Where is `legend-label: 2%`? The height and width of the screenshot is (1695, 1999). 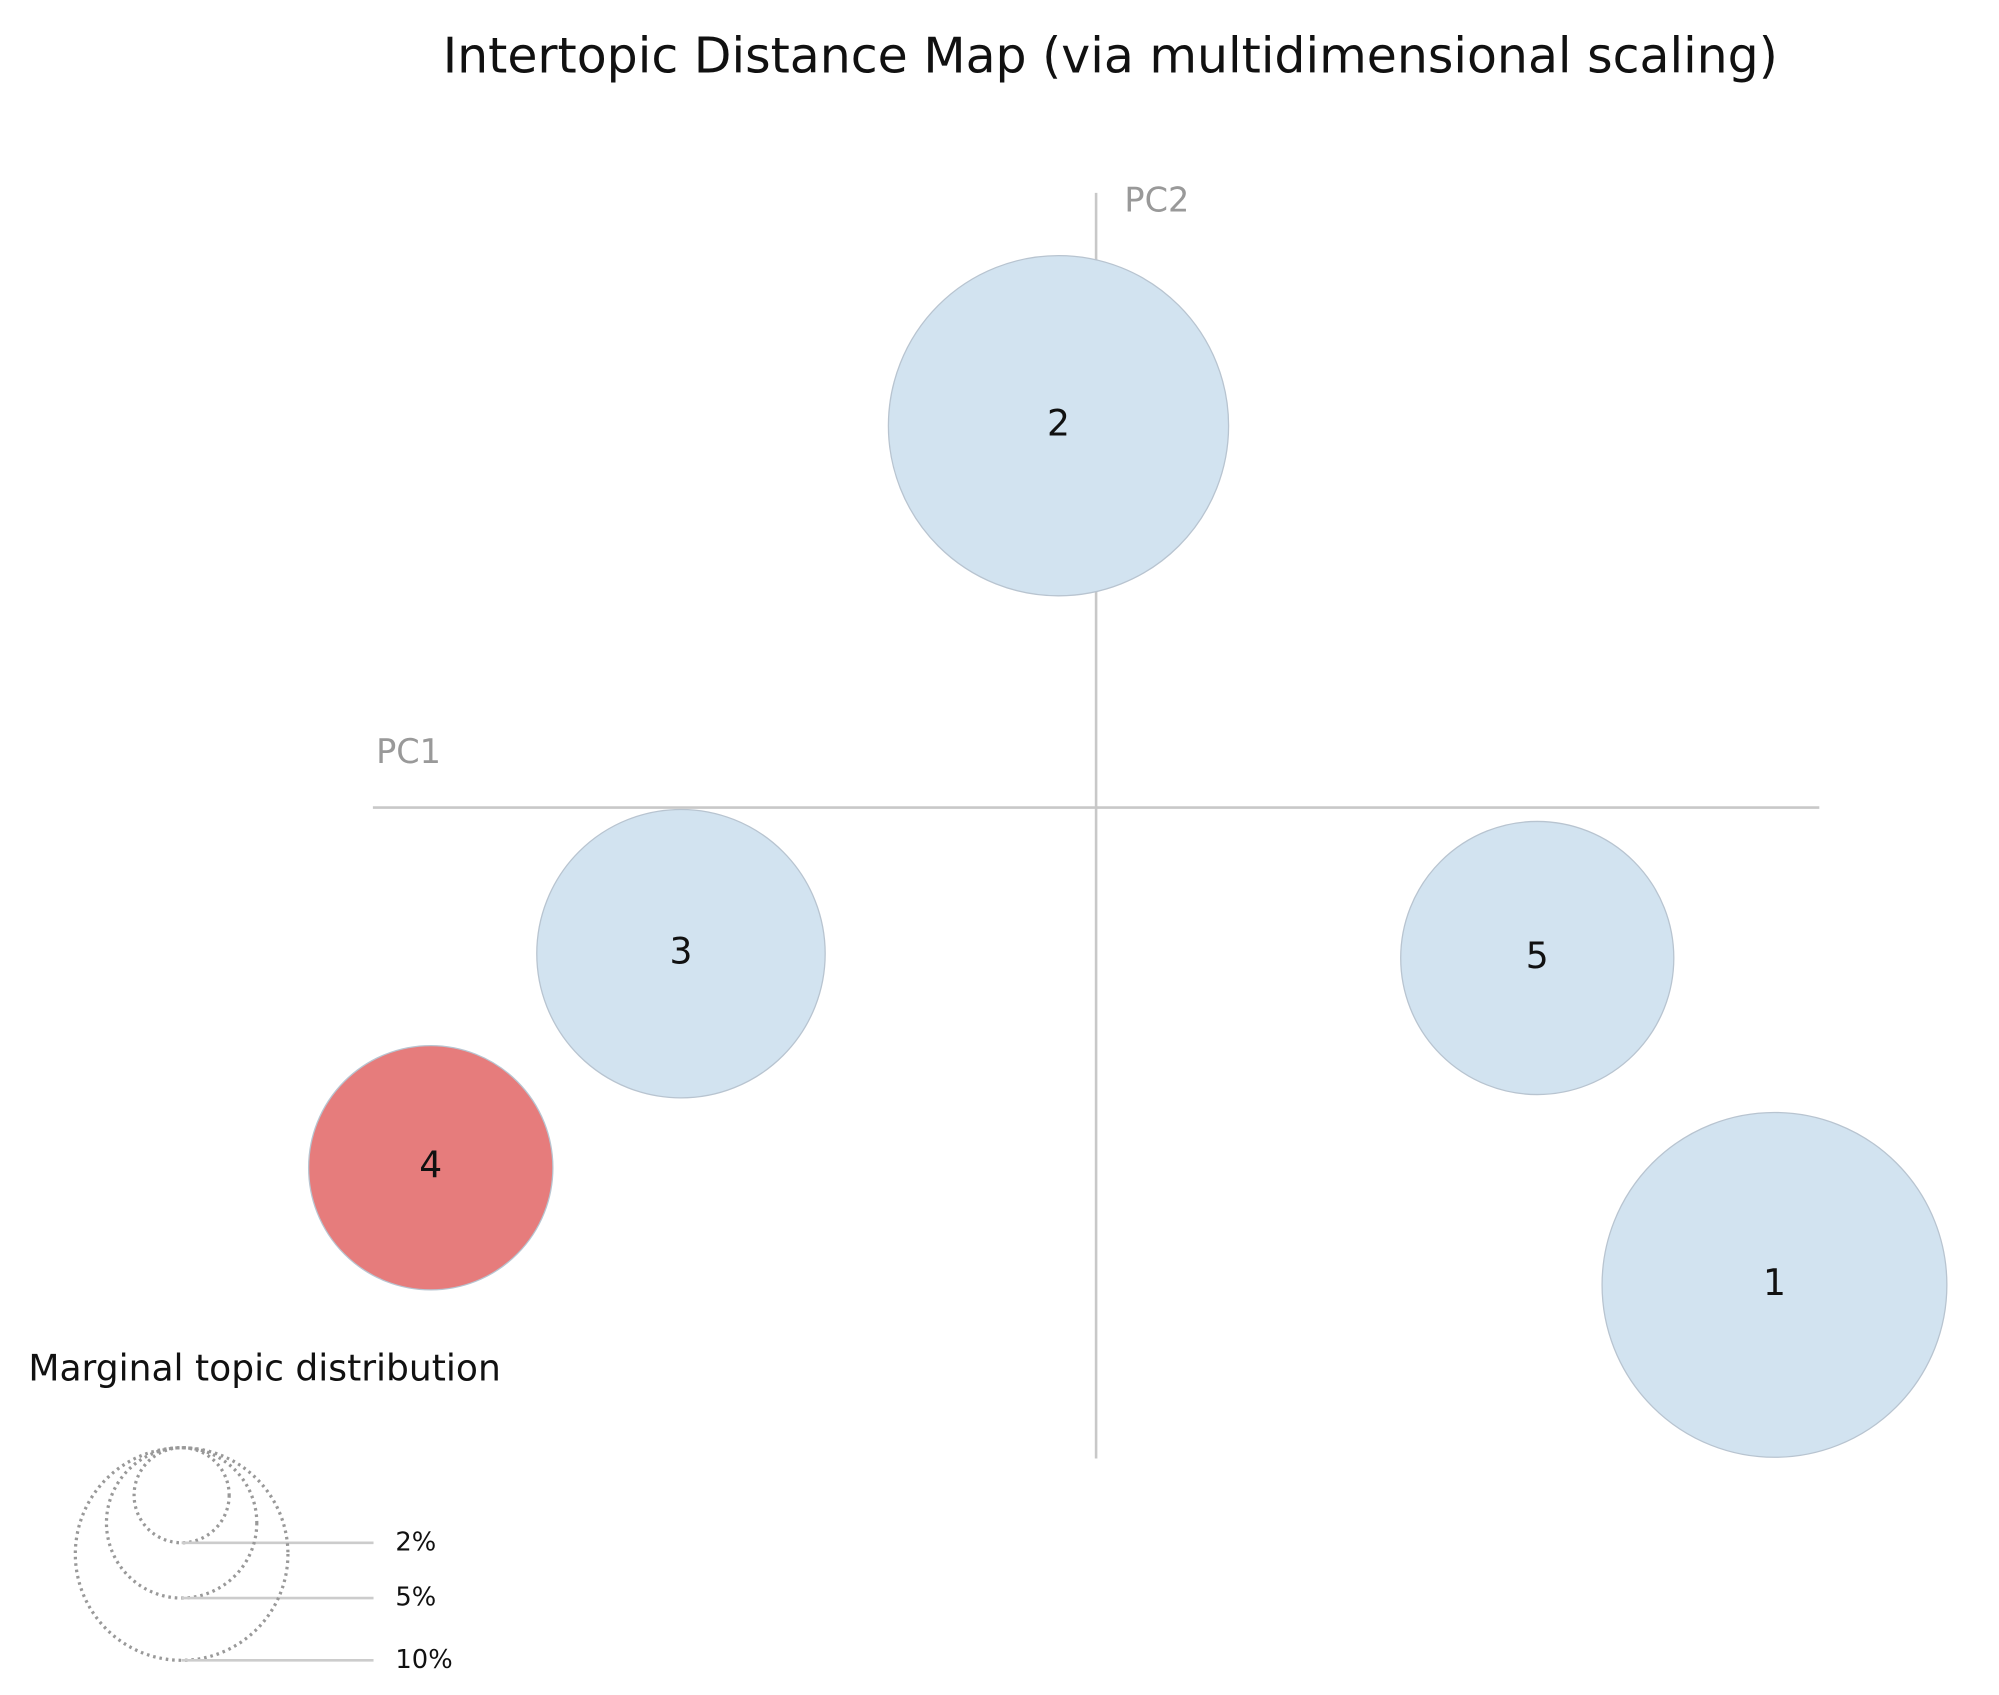 legend-label: 2% is located at coordinates (415, 1542).